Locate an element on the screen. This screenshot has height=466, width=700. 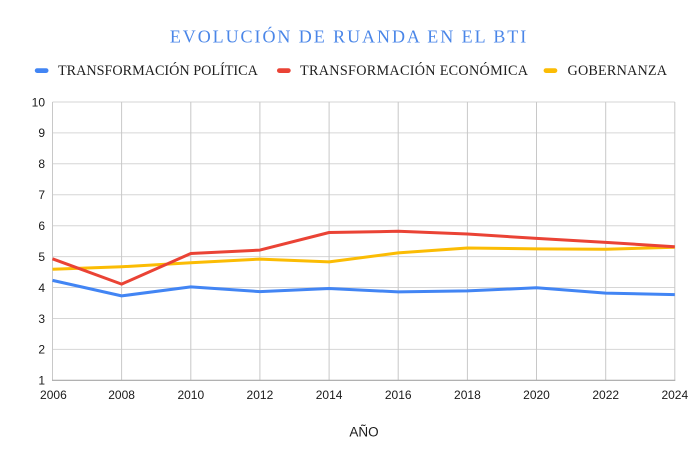
svg-text: 6 is located at coordinates (41, 226).